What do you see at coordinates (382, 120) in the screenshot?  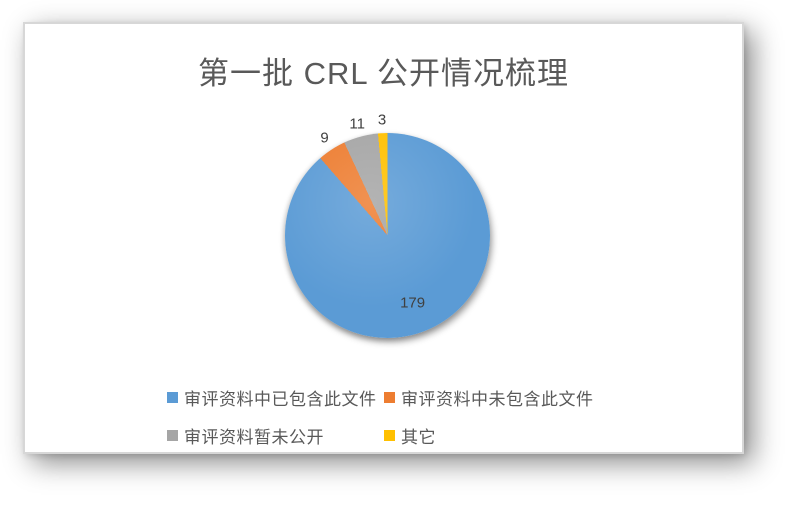 I see `data-label: 3` at bounding box center [382, 120].